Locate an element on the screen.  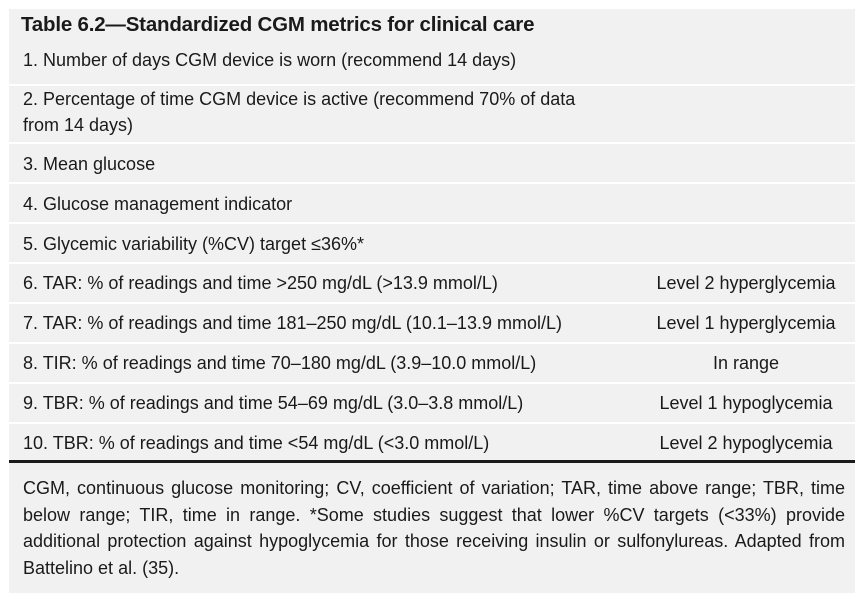
glycemia-level: Level 2 hypoglycemia is located at coordinates (746, 443).